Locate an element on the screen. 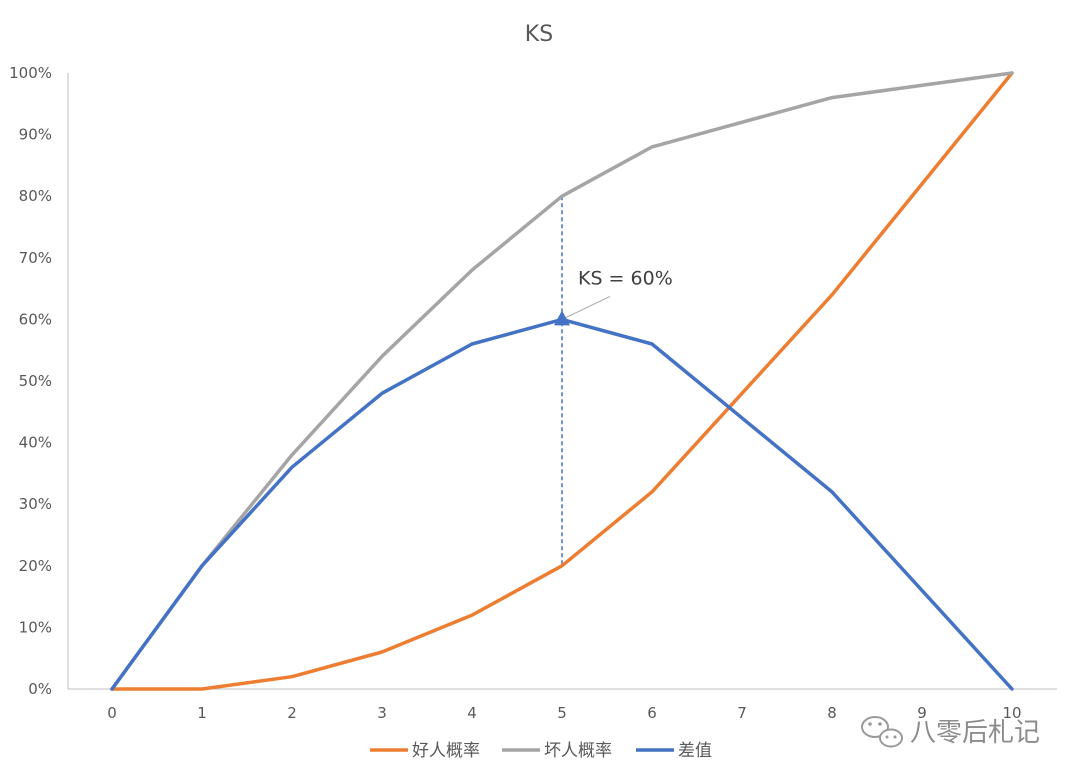  x-tick-label: 8 is located at coordinates (832, 713).